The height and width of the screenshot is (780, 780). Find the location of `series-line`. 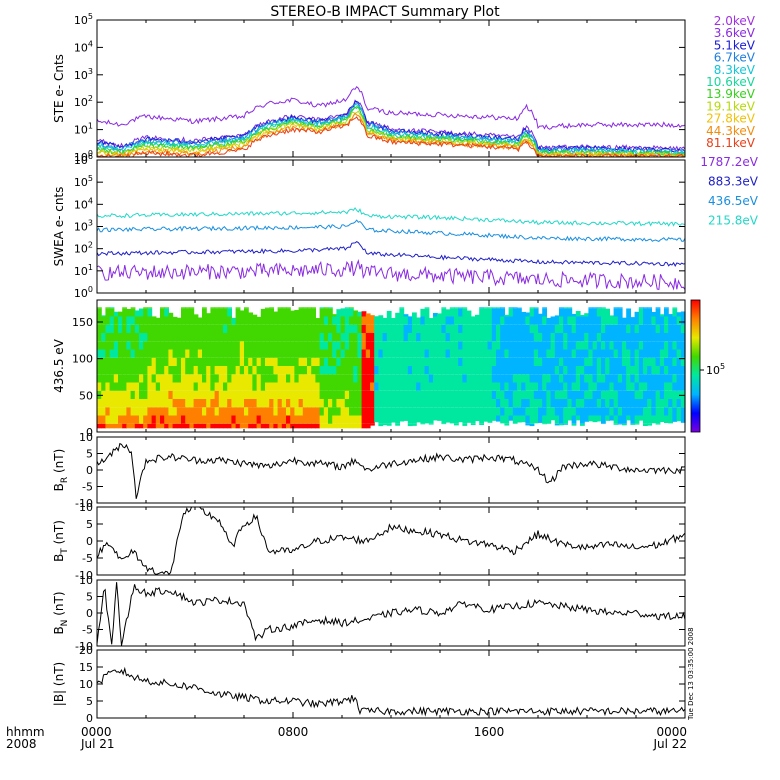

series-line is located at coordinates (391, 541).